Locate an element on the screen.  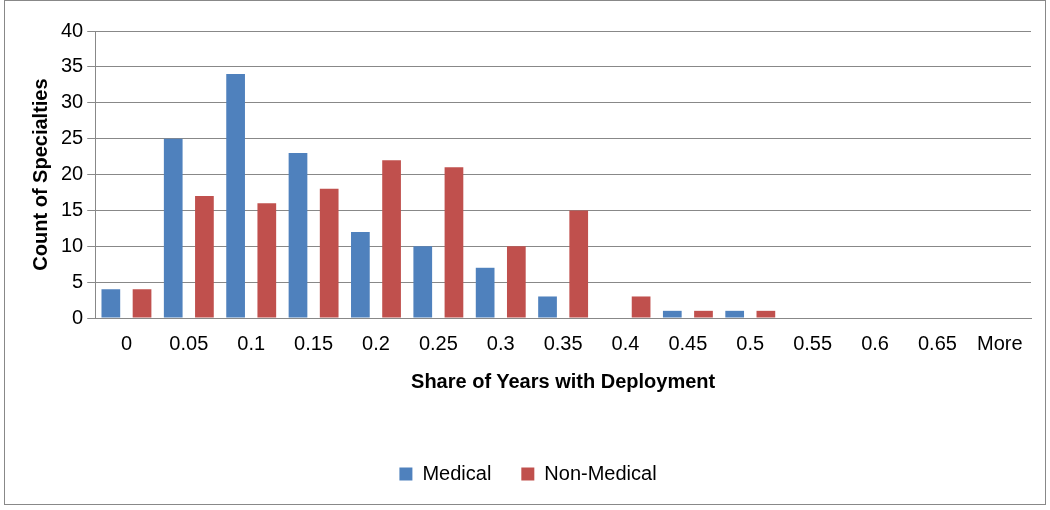
x-tick-label: 0.35 is located at coordinates (563, 342).